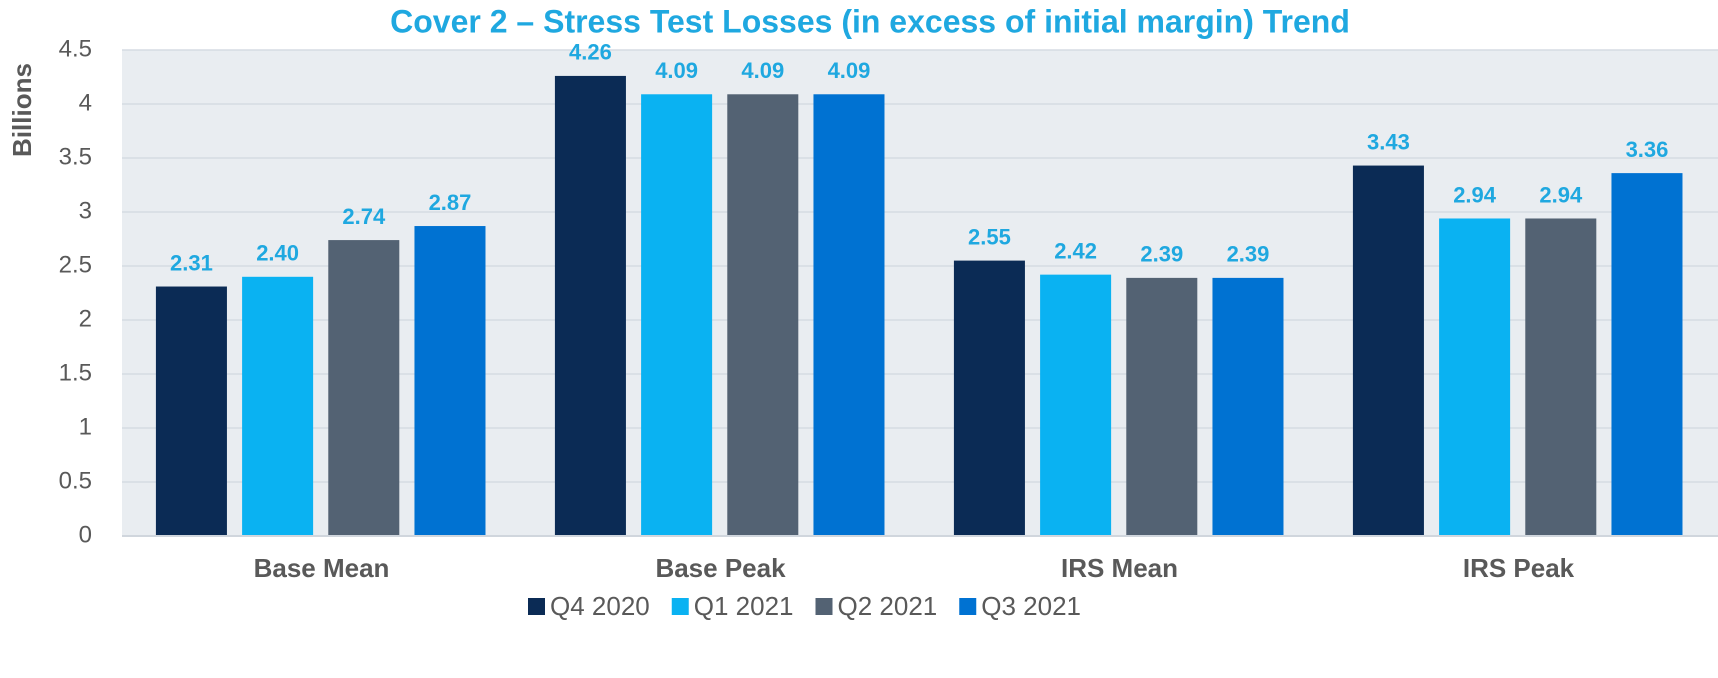 This screenshot has height=678, width=1718. What do you see at coordinates (75, 480) in the screenshot?
I see `y-tick-label: 0.5` at bounding box center [75, 480].